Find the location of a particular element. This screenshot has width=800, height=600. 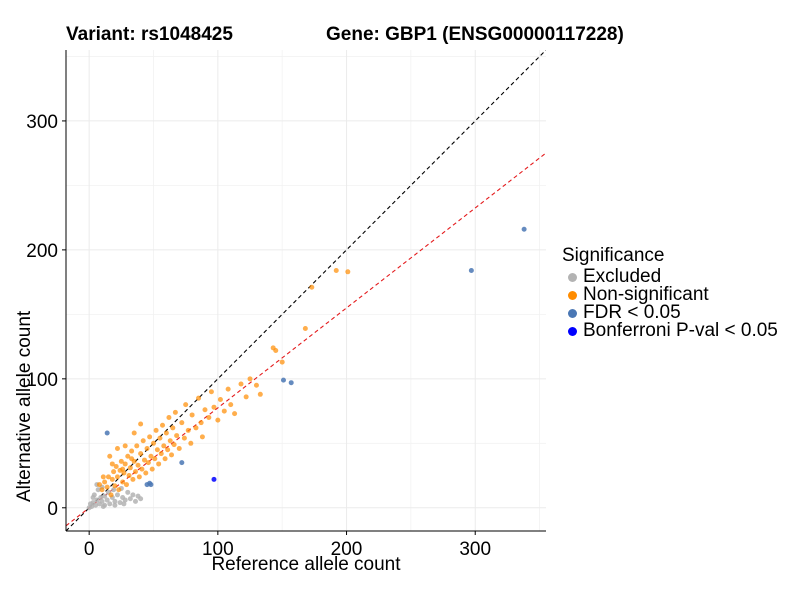

x-tick-label: 200 is located at coordinates (347, 549).